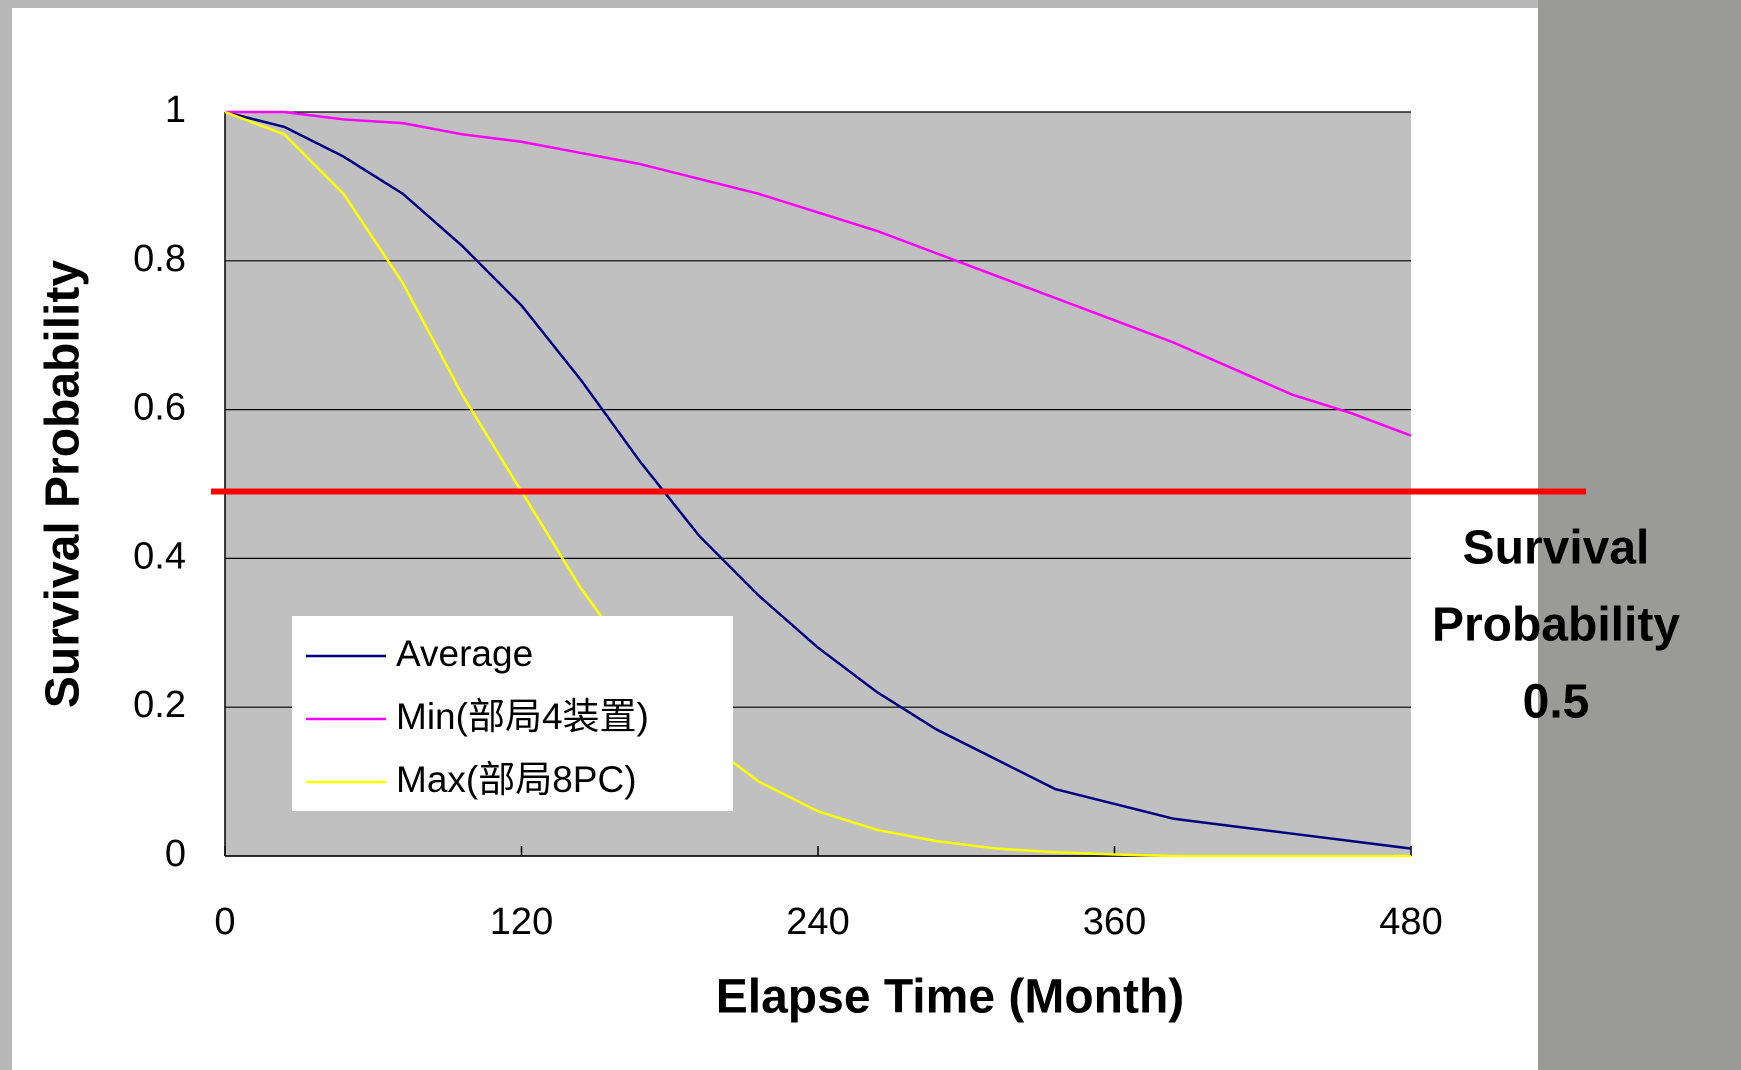 The height and width of the screenshot is (1070, 1741). What do you see at coordinates (1114, 922) in the screenshot?
I see `x-tick-label: 360` at bounding box center [1114, 922].